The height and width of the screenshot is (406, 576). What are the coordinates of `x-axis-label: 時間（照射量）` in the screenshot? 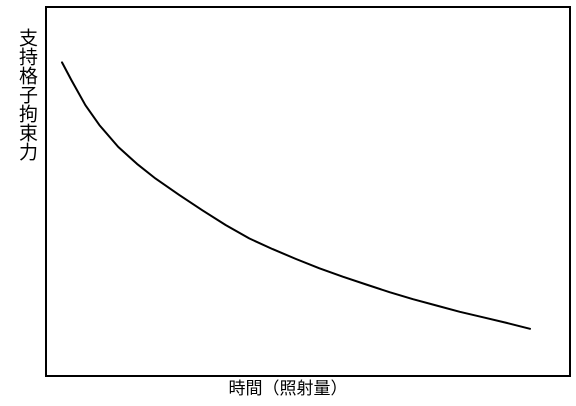 It's located at (288, 389).